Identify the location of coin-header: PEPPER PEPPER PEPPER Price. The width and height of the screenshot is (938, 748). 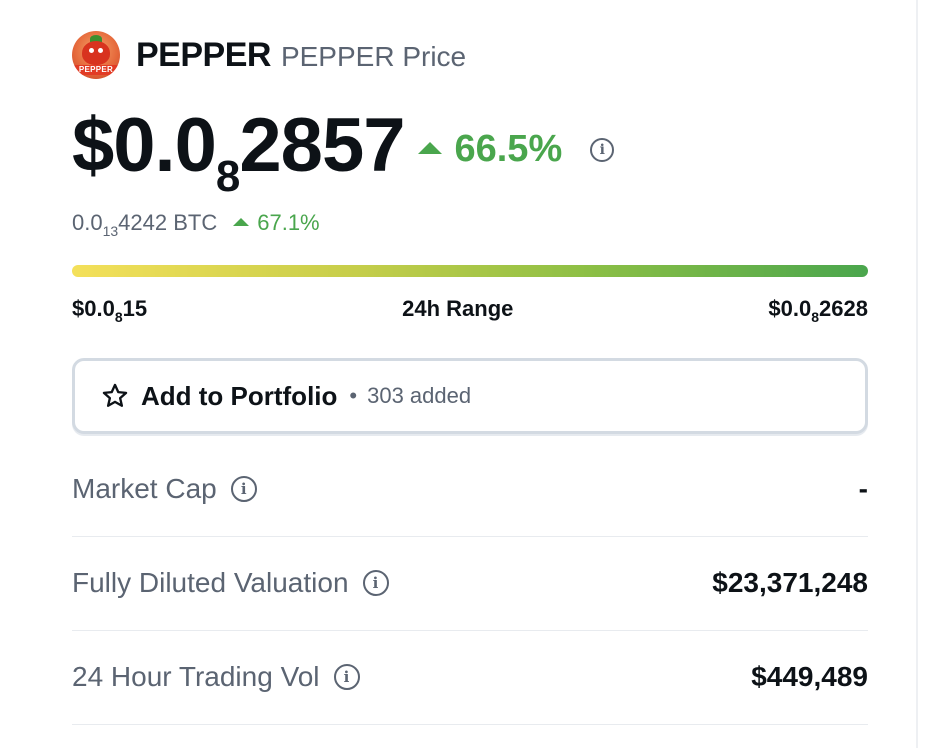
(269, 55).